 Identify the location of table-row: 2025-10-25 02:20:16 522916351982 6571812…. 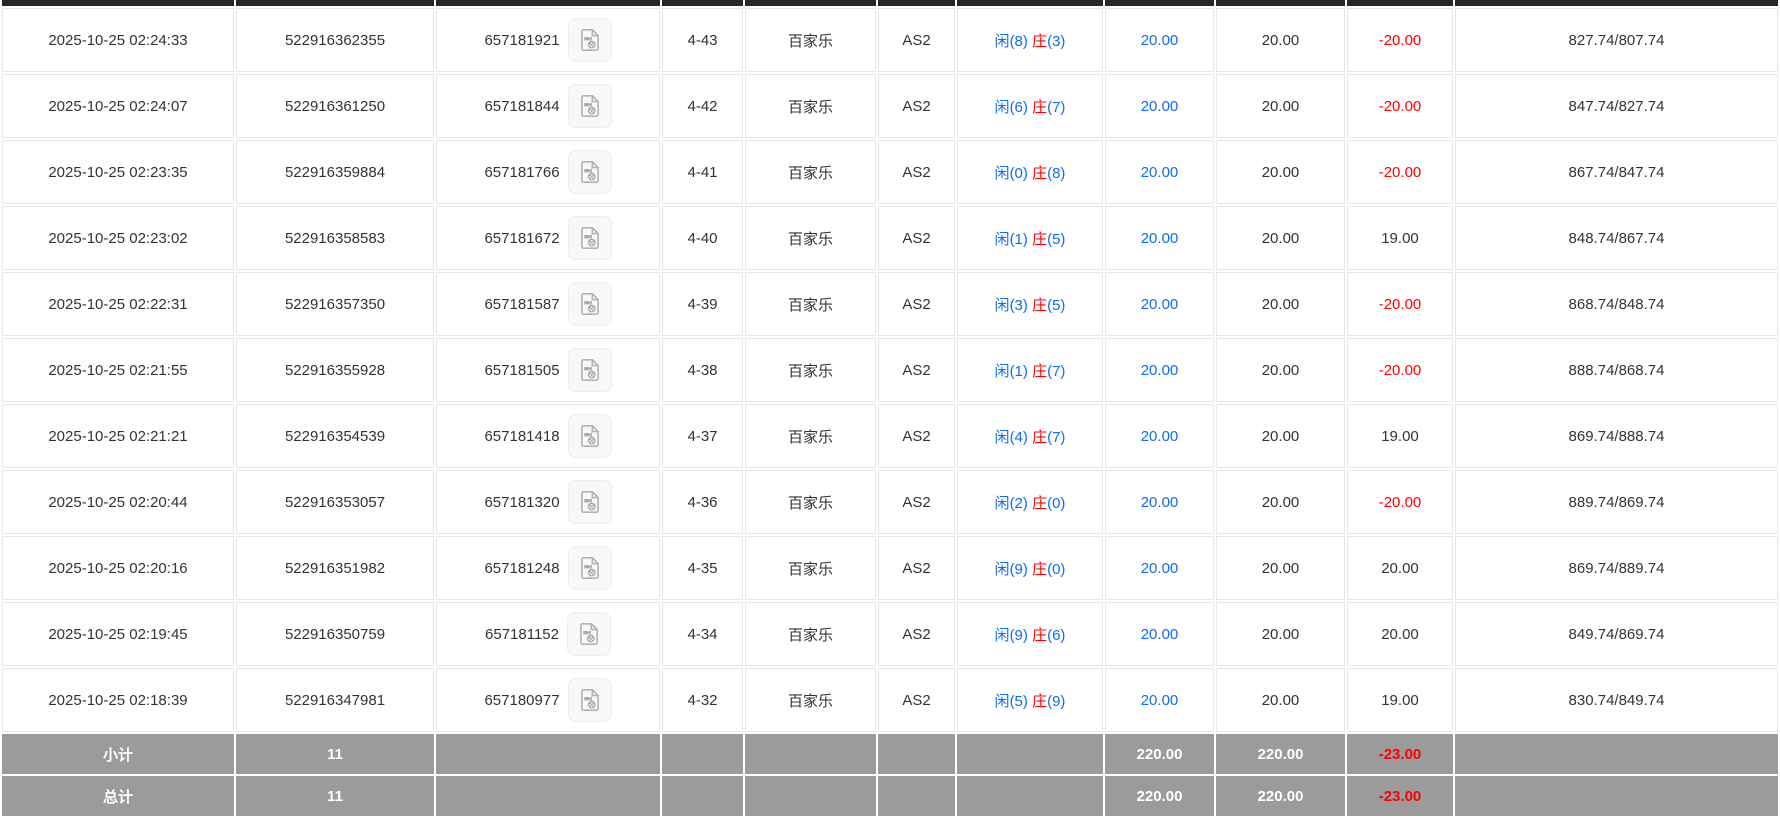
(890, 568).